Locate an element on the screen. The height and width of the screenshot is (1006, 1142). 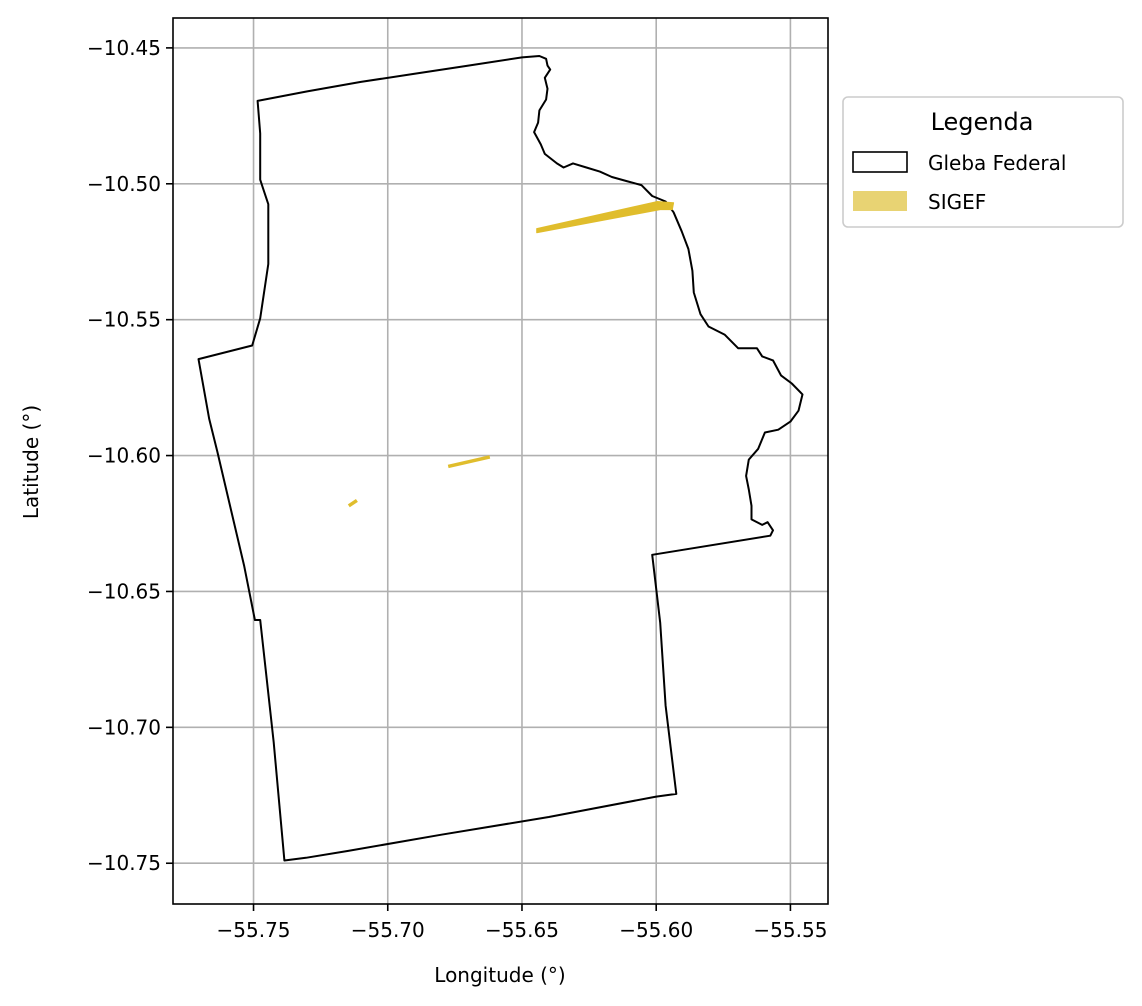
legend-label-sigef: SIGEF is located at coordinates (957, 202).